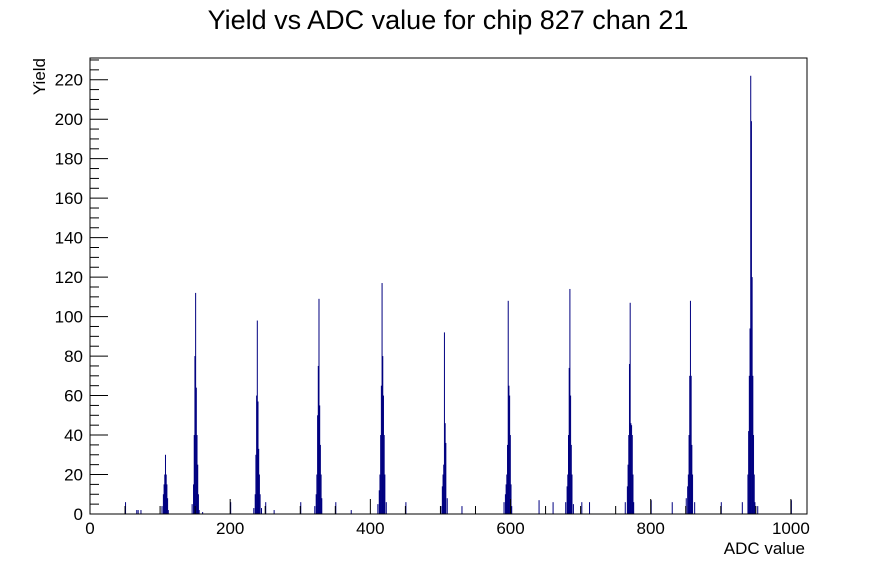 This screenshot has width=896, height=577. What do you see at coordinates (69, 119) in the screenshot?
I see `y-tick-label: 200` at bounding box center [69, 119].